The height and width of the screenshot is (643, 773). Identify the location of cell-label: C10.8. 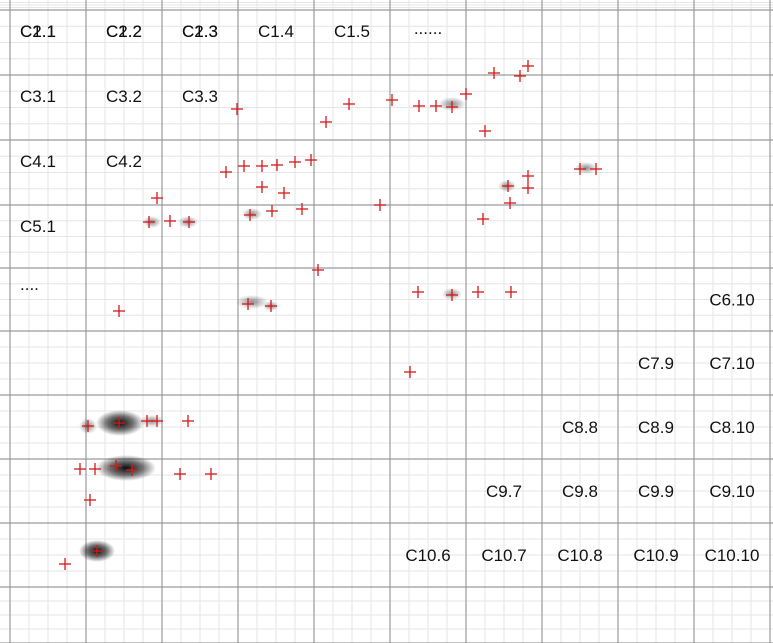
(579, 555).